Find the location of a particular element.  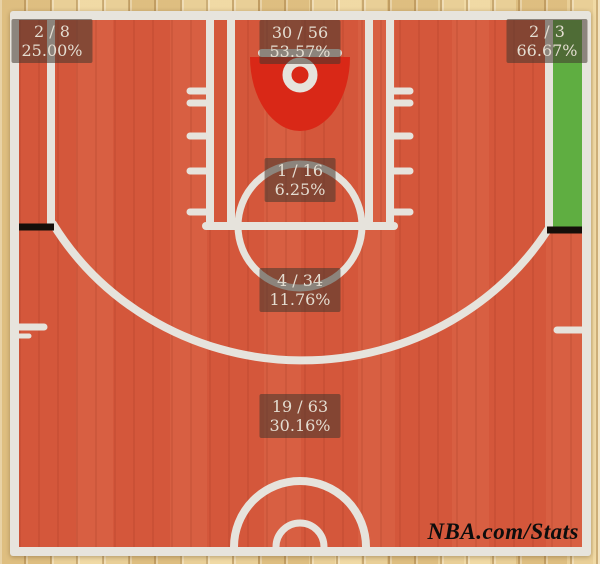

lane-hash-marks-right is located at coordinates (401, 151).